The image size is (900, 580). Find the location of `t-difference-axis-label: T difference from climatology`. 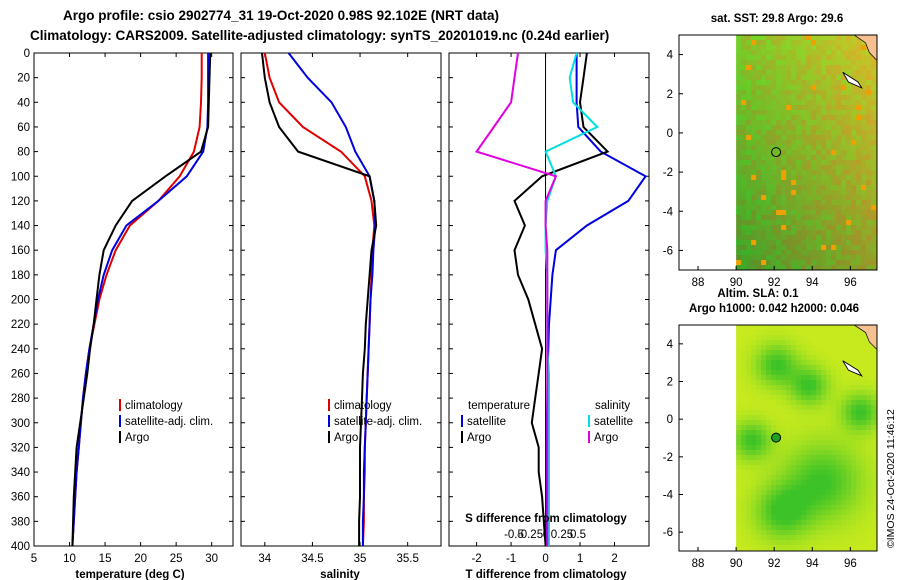

t-difference-axis-label: T difference from climatology is located at coordinates (546, 574).